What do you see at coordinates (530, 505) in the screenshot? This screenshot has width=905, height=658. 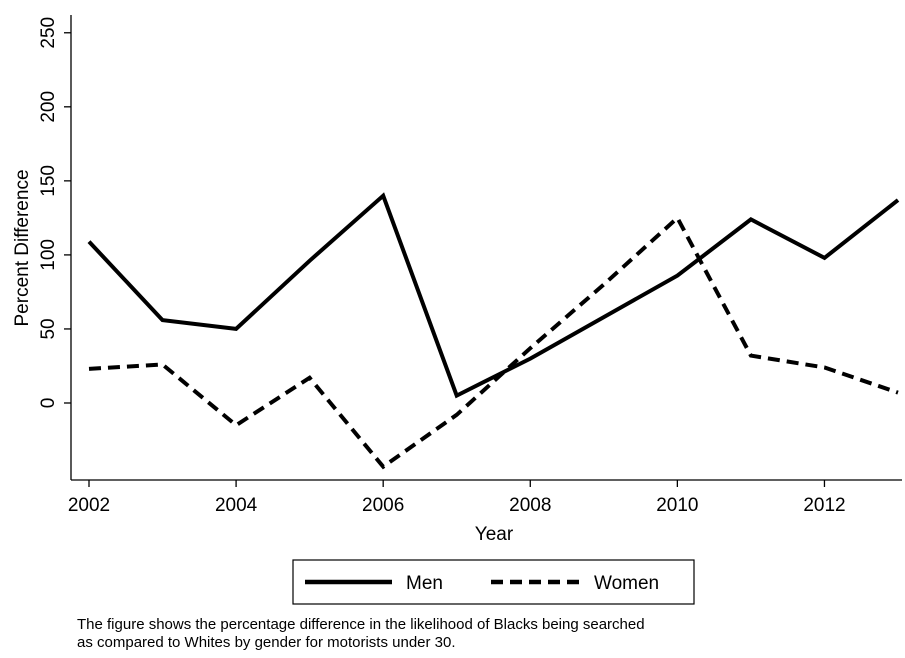 I see `x-tick-label: 2008` at bounding box center [530, 505].